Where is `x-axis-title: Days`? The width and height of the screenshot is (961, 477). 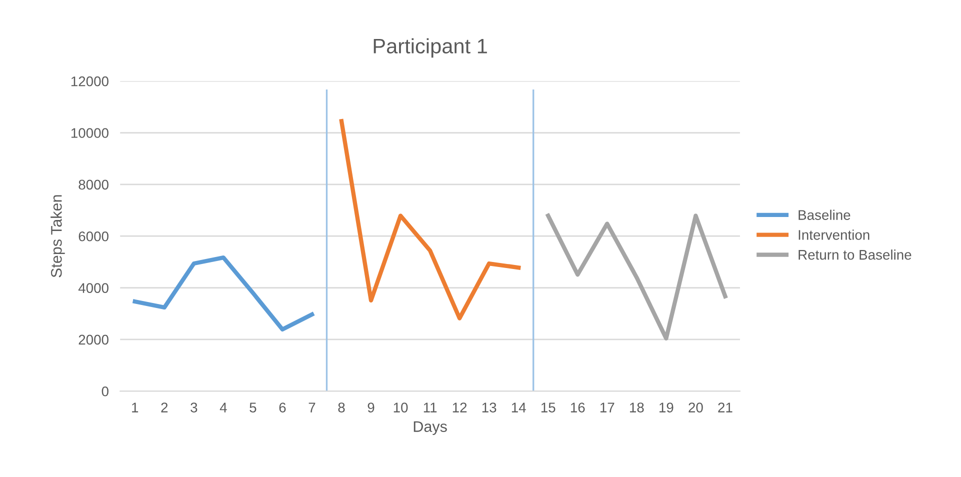
x-axis-title: Days is located at coordinates (430, 428).